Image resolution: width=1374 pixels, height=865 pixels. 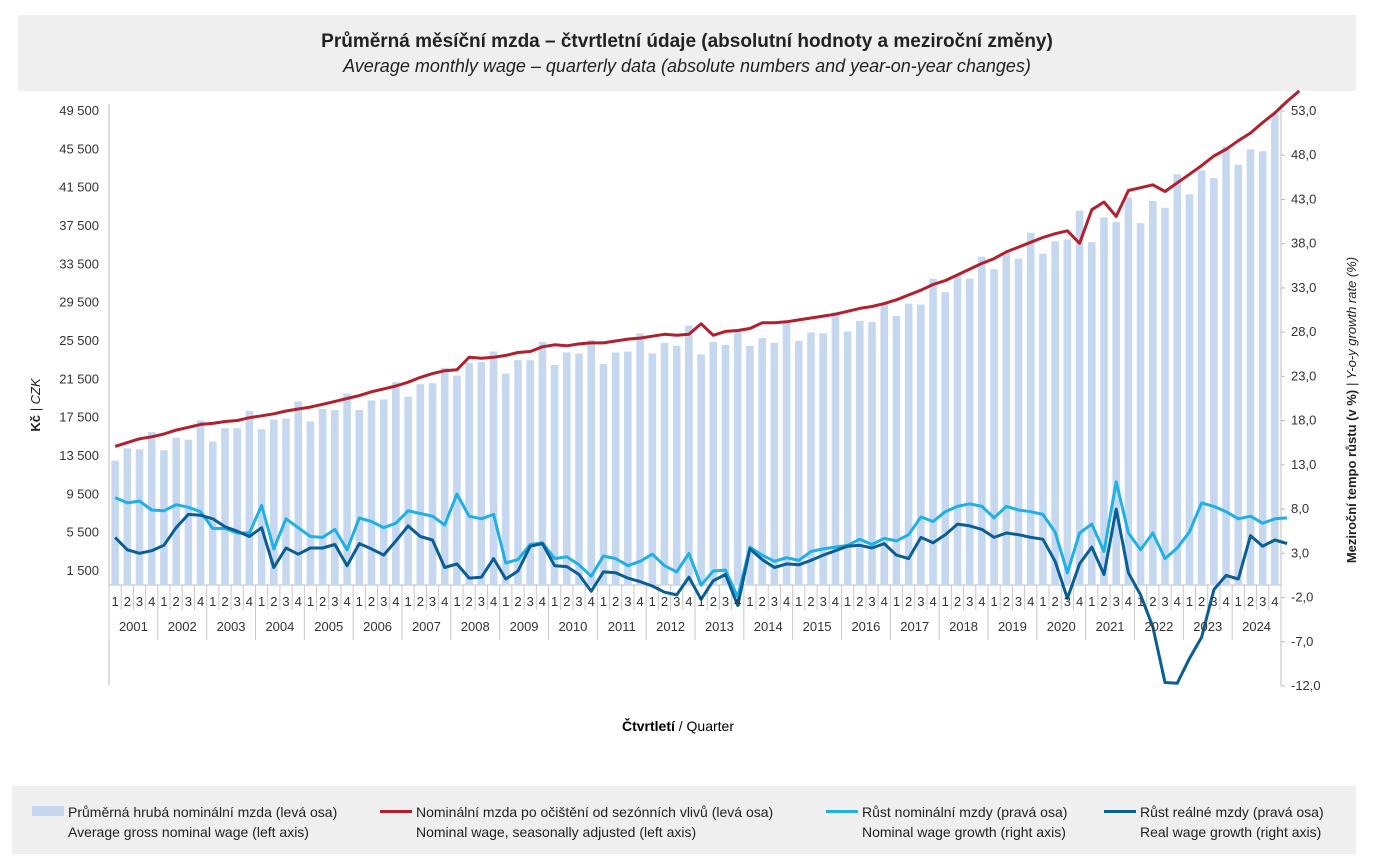 I want to click on legend-label-cz: Růst reálné mzdy (pravá osa), so click(x=1232, y=812).